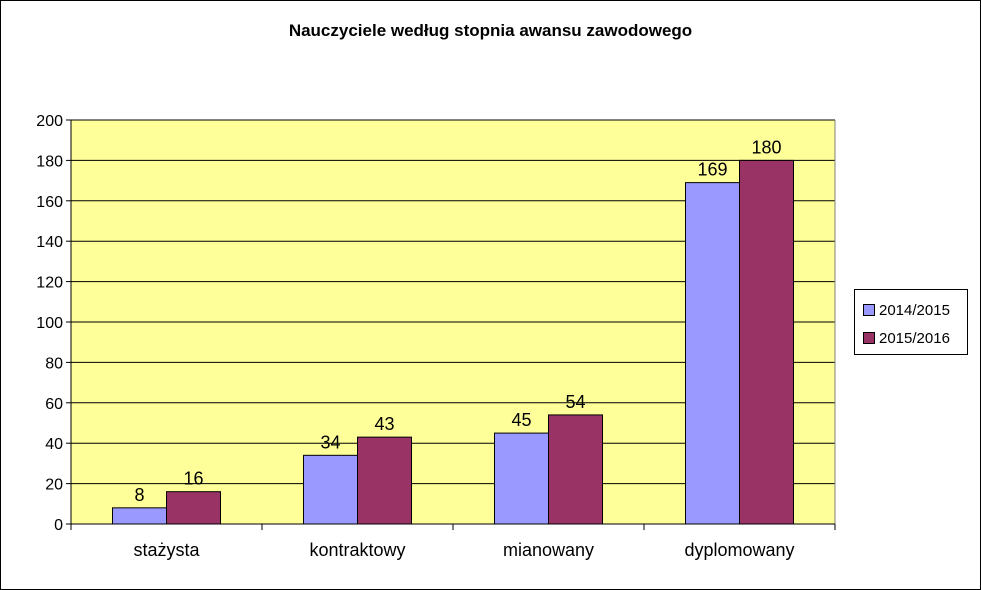  I want to click on y-tick-label: 120, so click(49, 283).